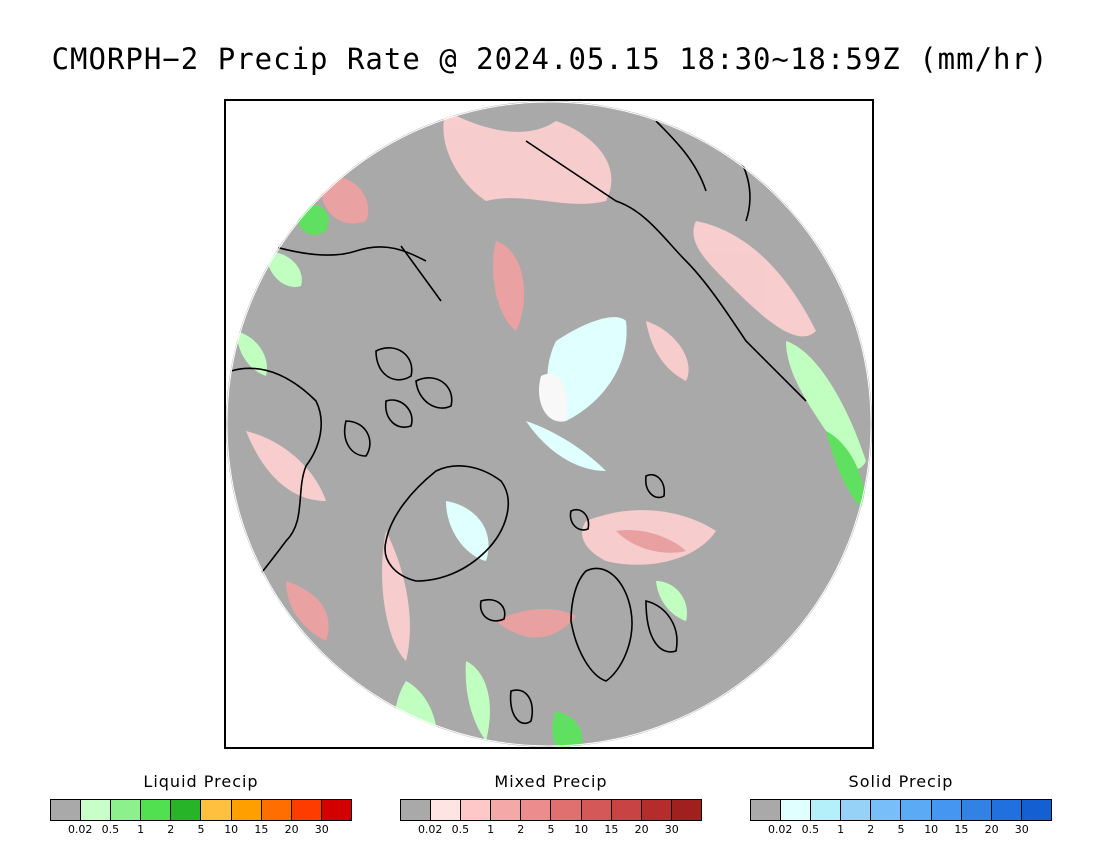 The width and height of the screenshot is (1100, 850). I want to click on legend-swatches-liquid, so click(201, 810).